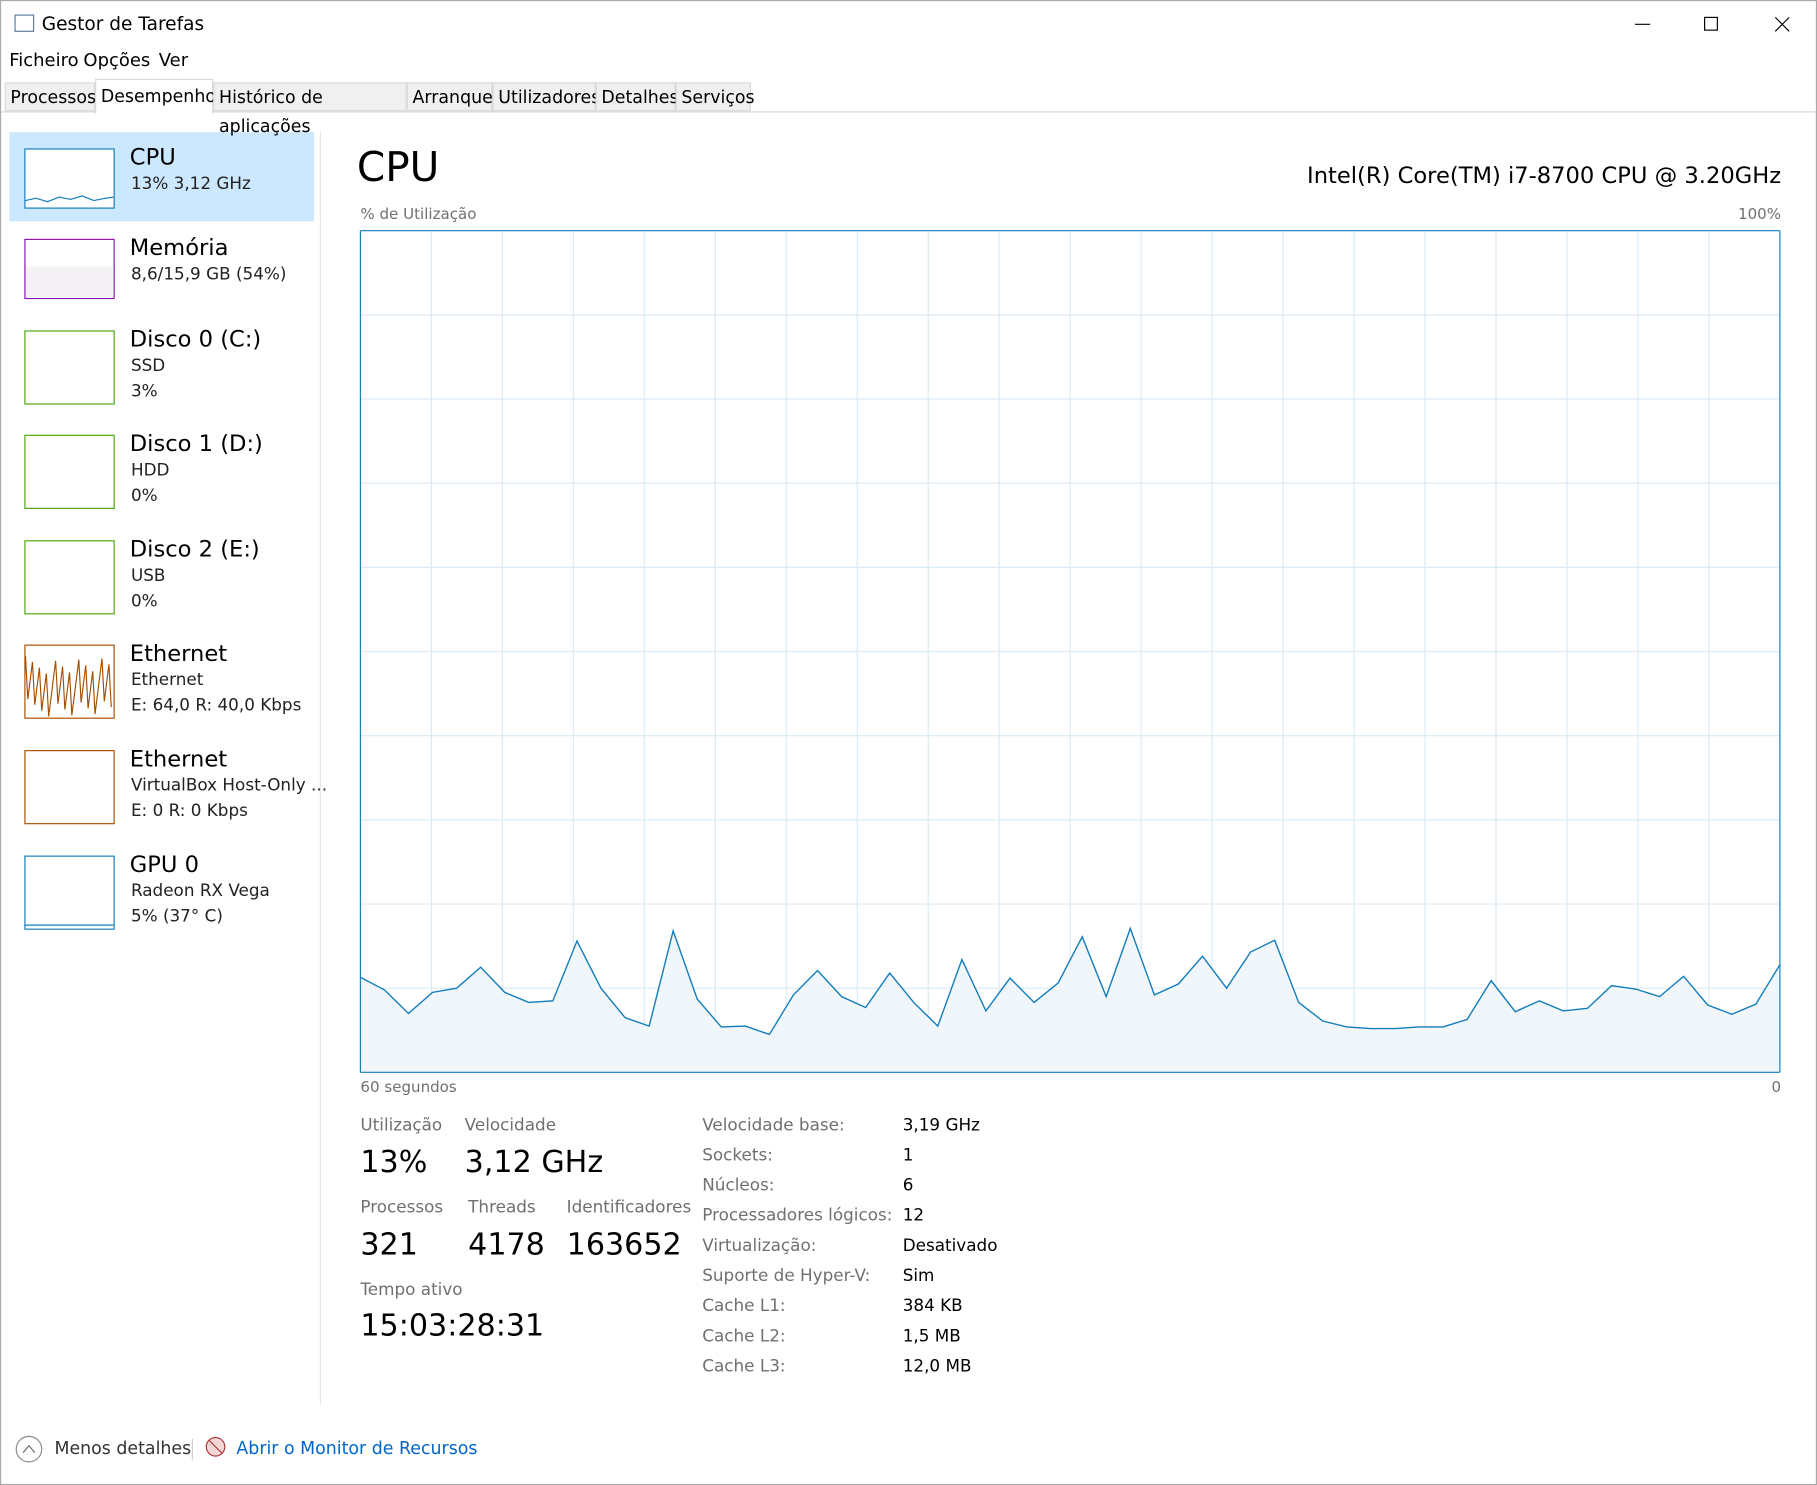 This screenshot has height=1485, width=1817. What do you see at coordinates (1760, 215) in the screenshot?
I see `graph-y-max: 100%` at bounding box center [1760, 215].